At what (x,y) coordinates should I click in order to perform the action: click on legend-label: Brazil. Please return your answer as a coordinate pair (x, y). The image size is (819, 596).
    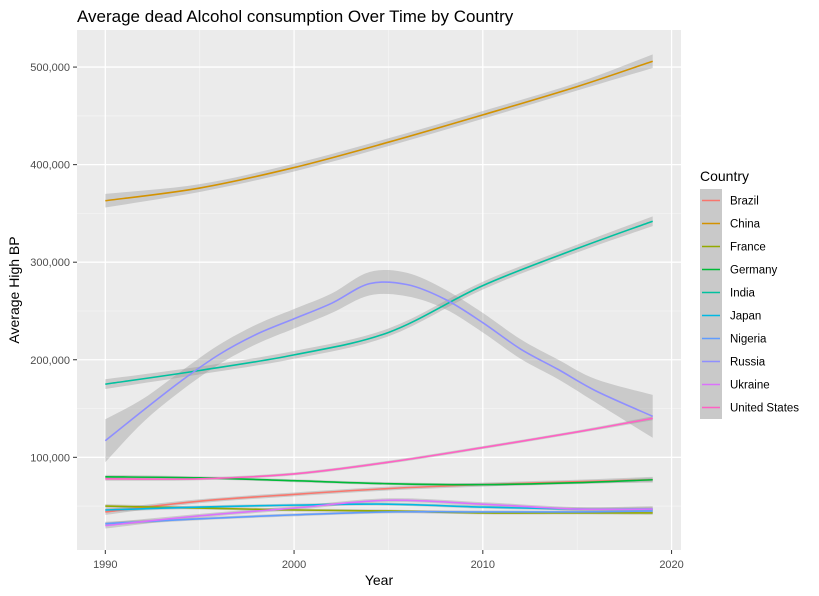
    Looking at the image, I should click on (744, 202).